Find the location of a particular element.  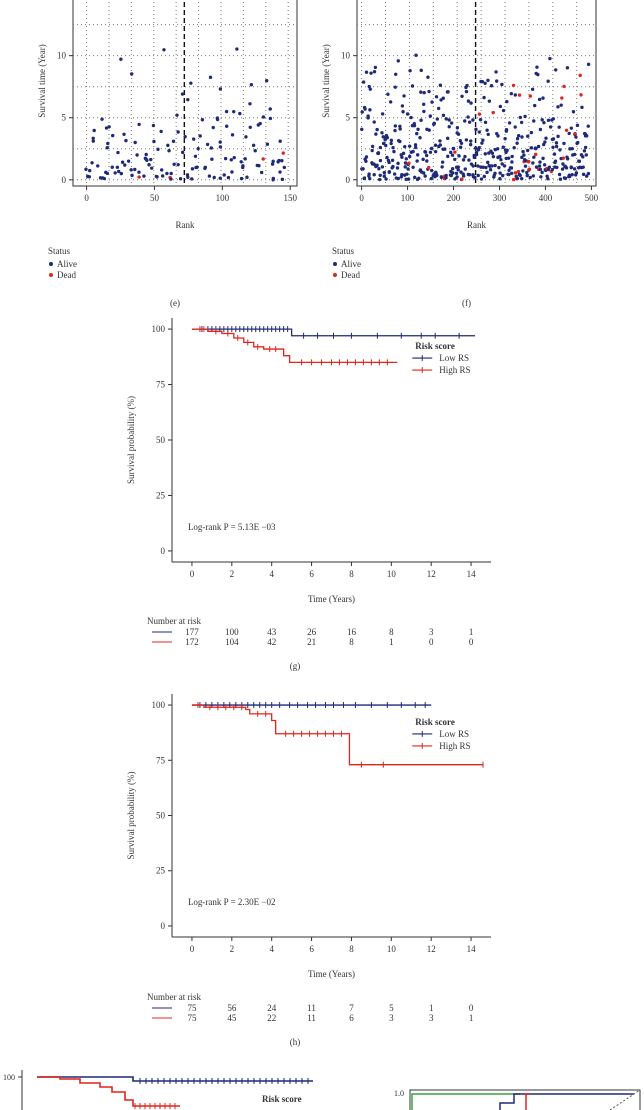

legend-title: Risk score is located at coordinates (435, 346).